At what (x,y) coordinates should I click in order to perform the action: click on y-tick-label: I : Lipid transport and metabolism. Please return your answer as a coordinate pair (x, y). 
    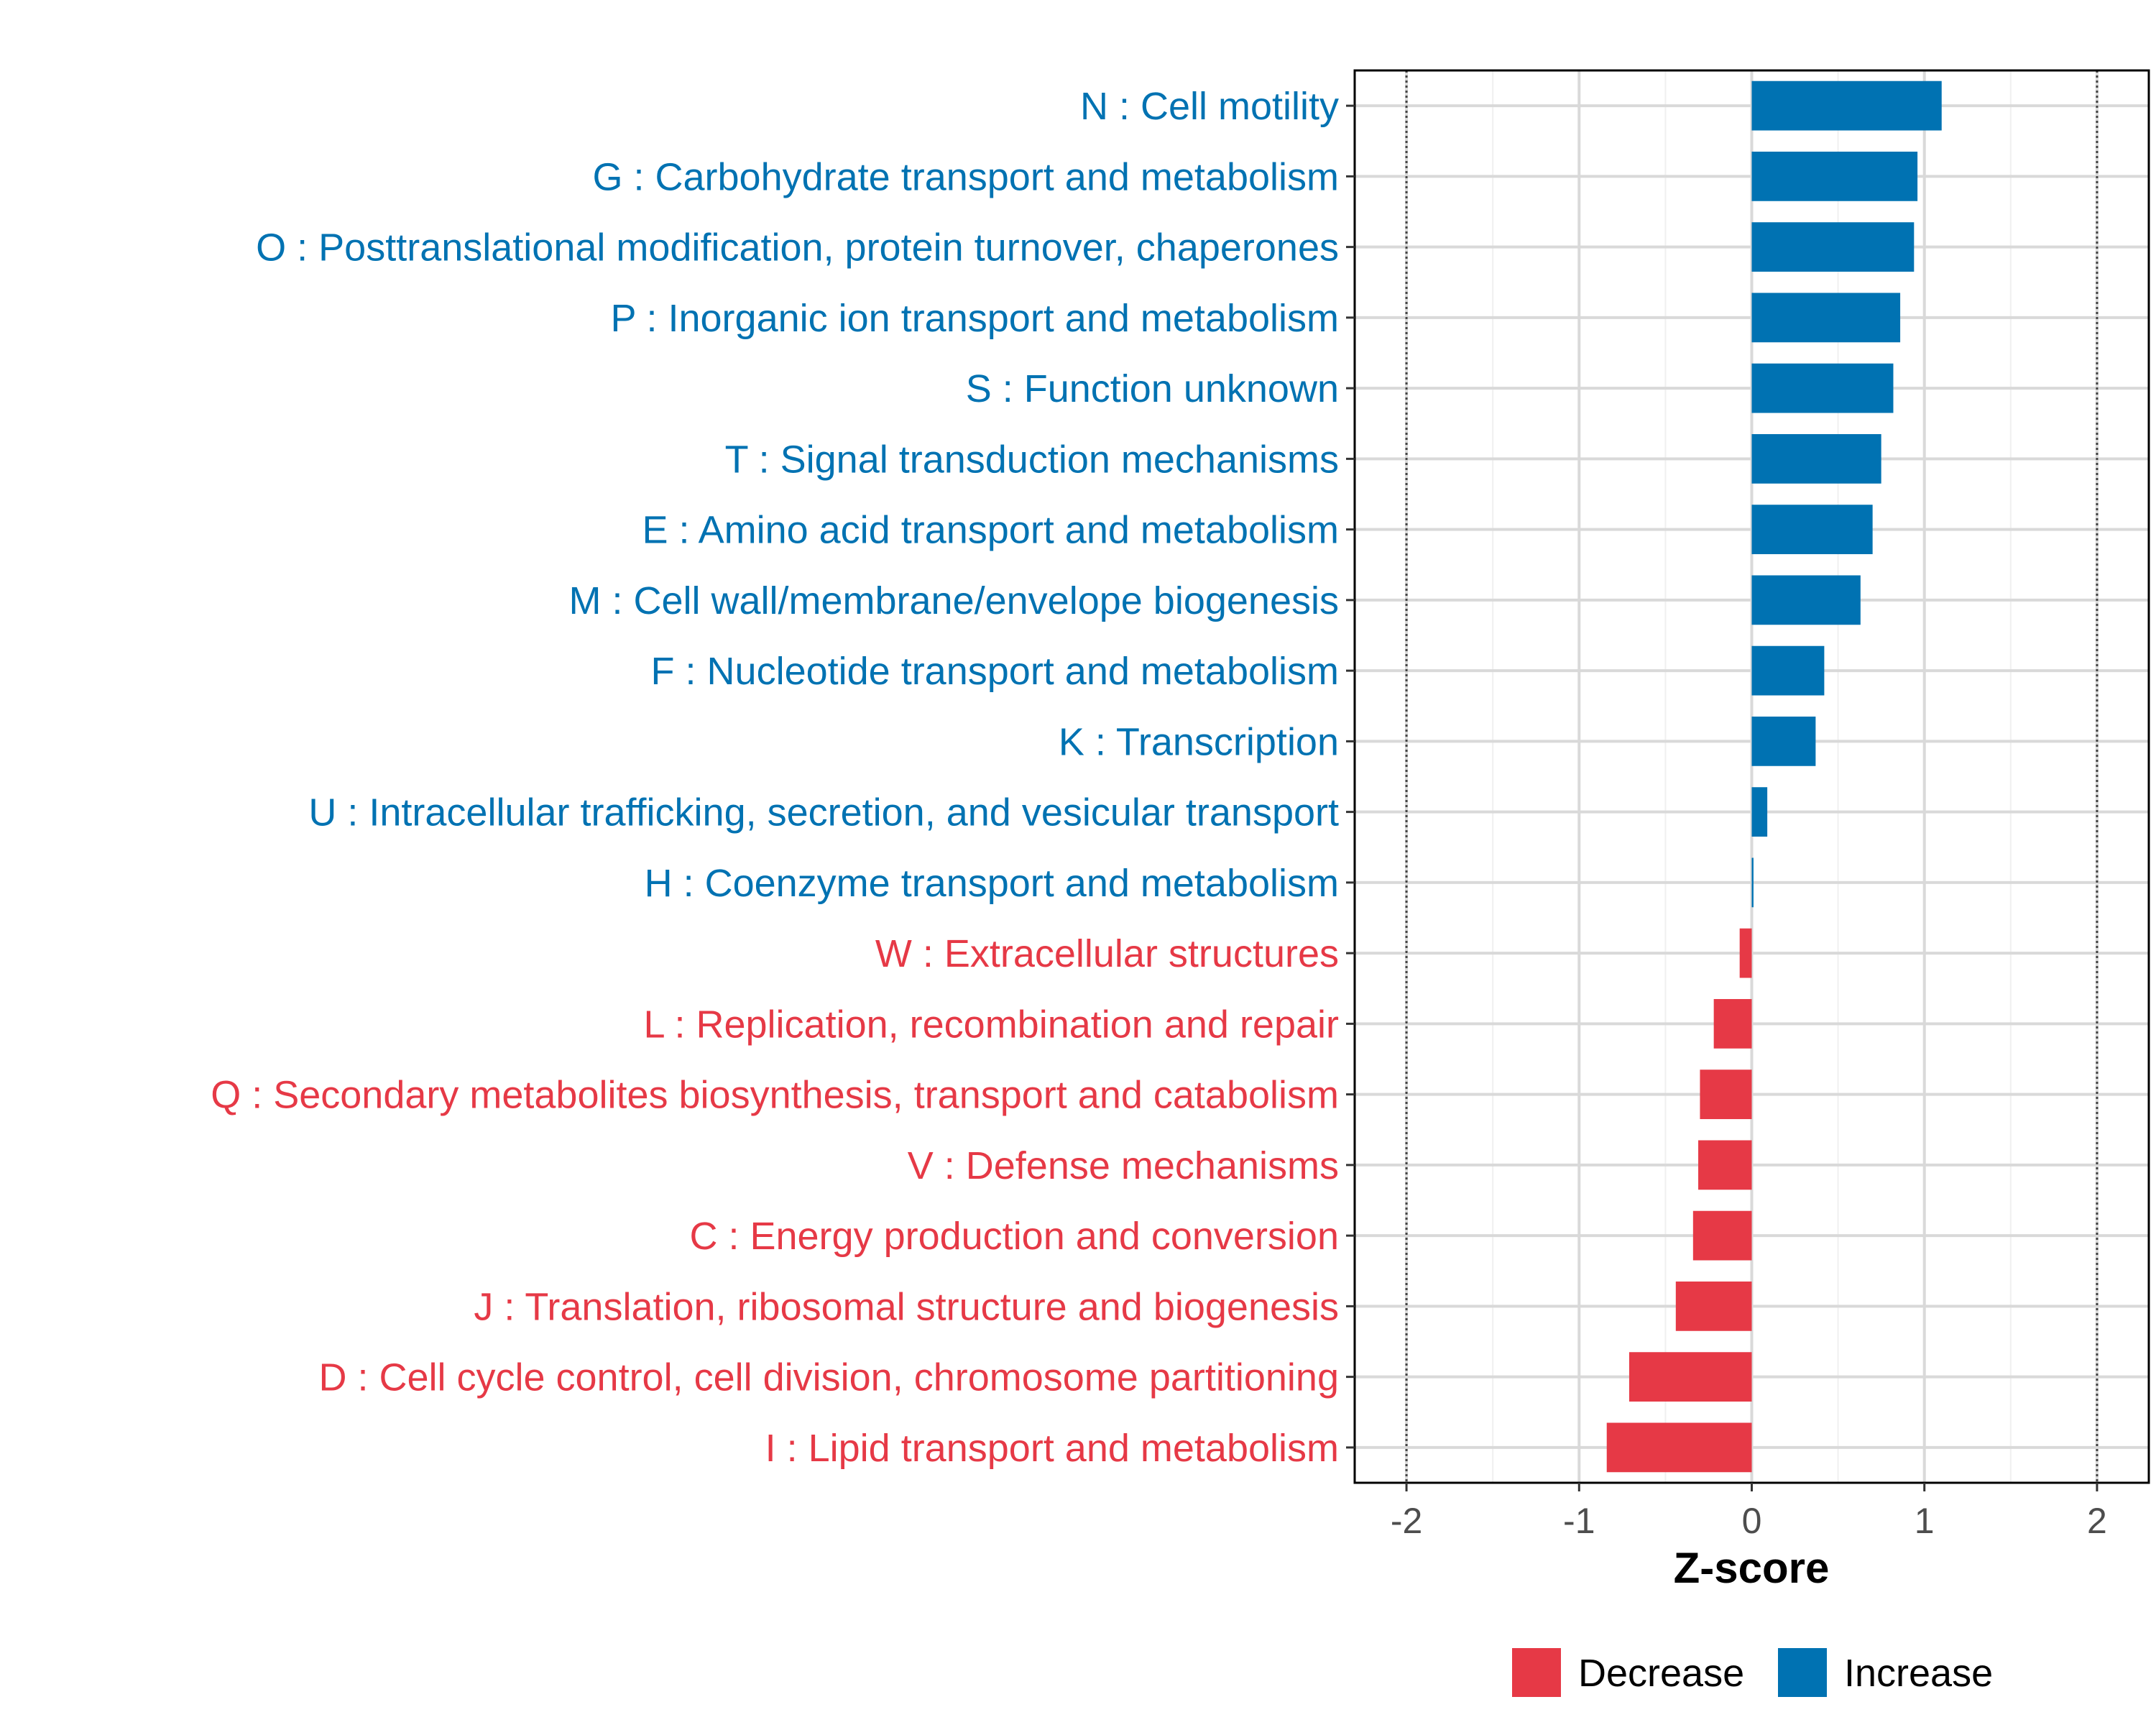
    Looking at the image, I should click on (1052, 1448).